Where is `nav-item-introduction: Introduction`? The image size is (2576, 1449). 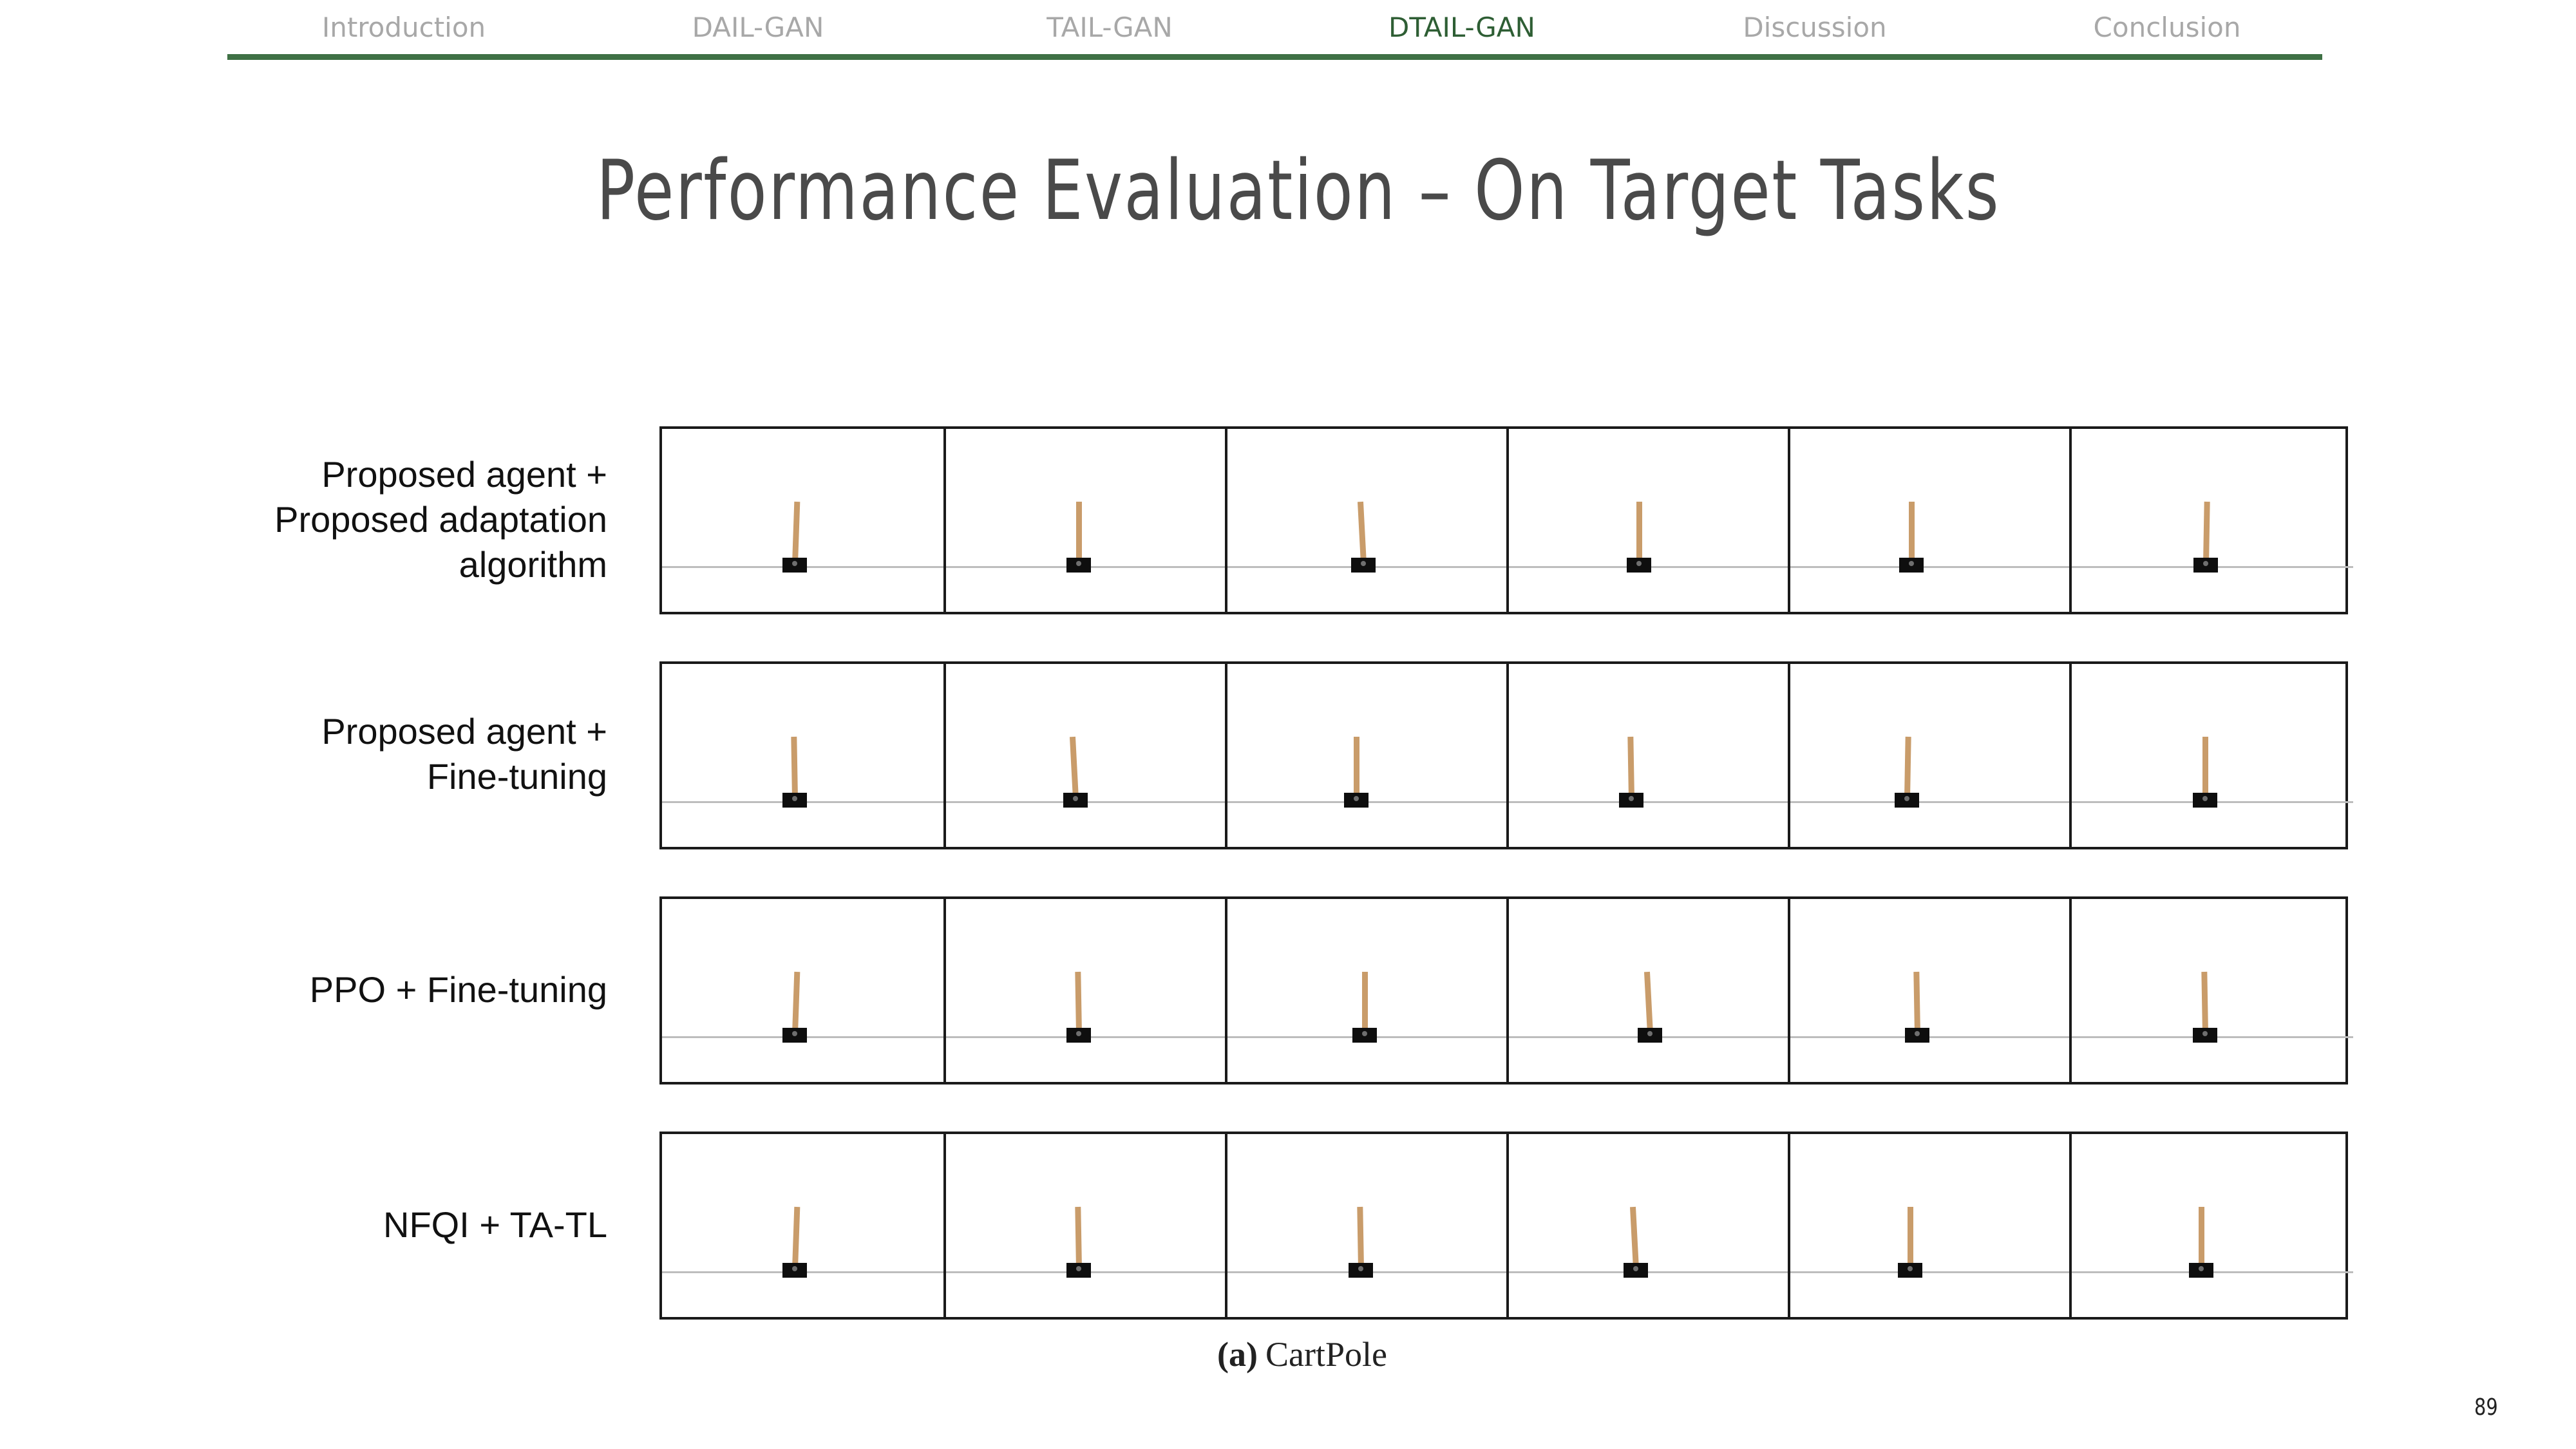
nav-item-introduction: Introduction is located at coordinates (403, 28).